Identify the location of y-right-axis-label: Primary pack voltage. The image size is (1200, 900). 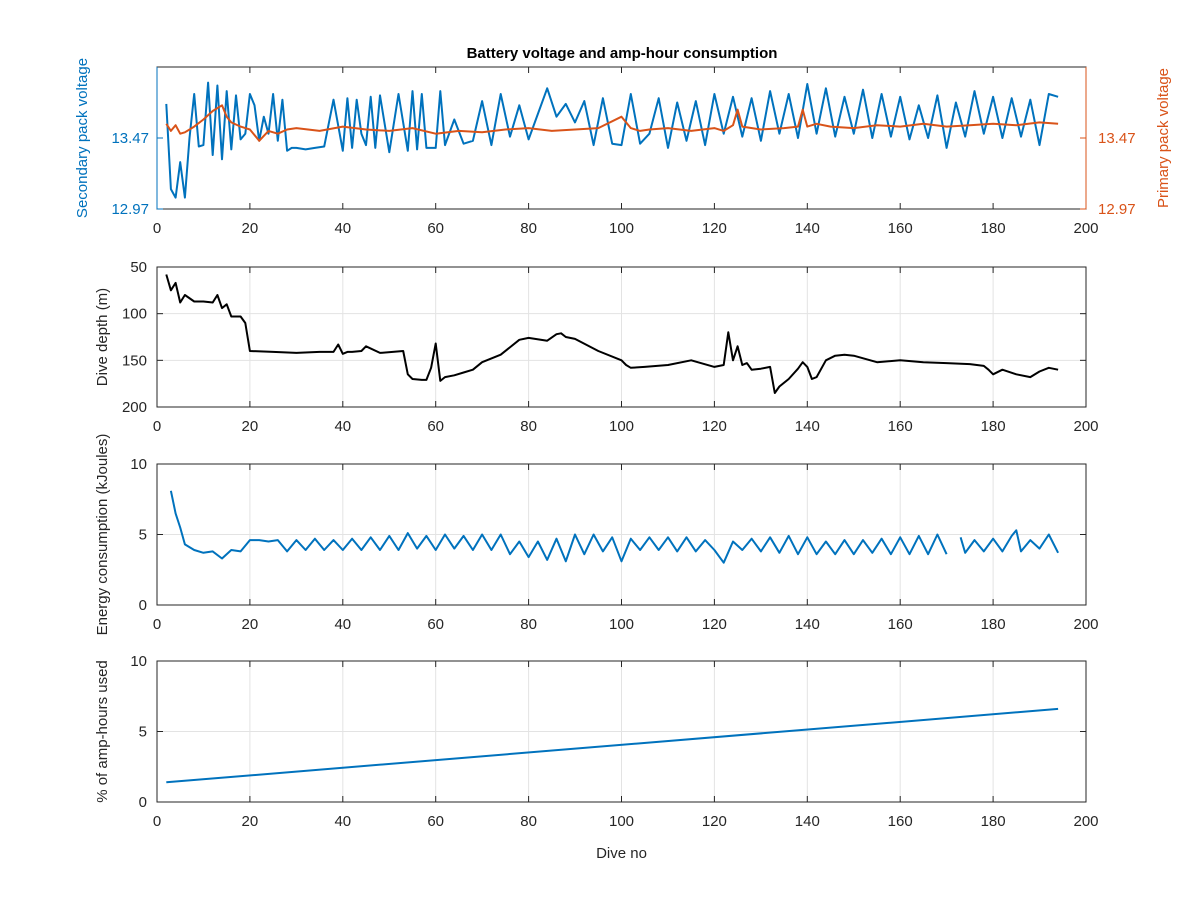
(1163, 138).